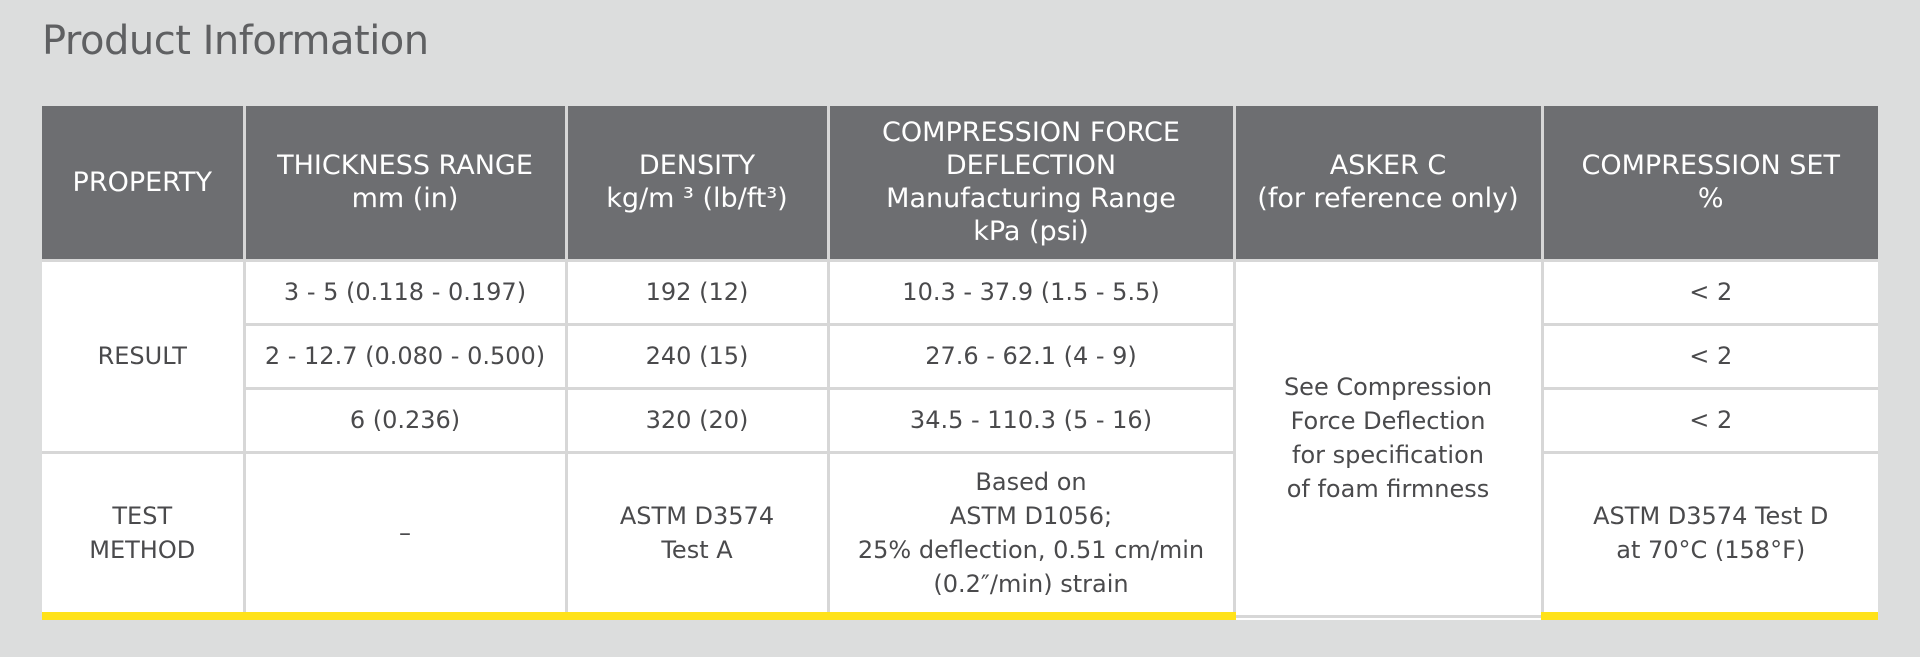 The width and height of the screenshot is (1920, 657). What do you see at coordinates (697, 292) in the screenshot?
I see `density-cell: 192 (12)` at bounding box center [697, 292].